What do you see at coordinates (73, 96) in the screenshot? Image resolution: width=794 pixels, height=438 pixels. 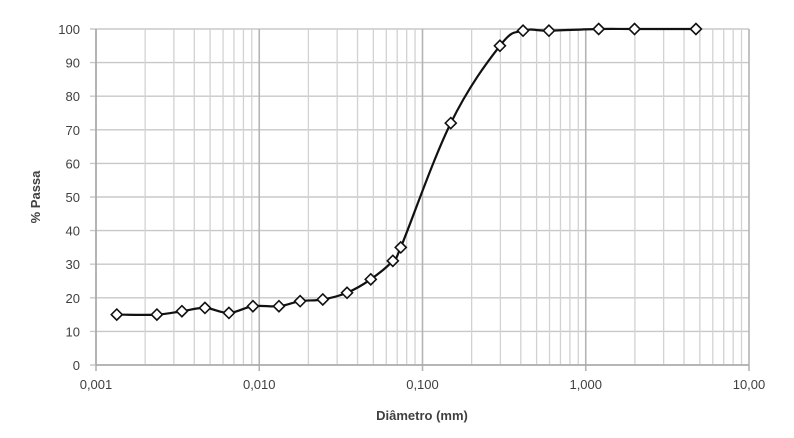 I see `y-tick-label: 80` at bounding box center [73, 96].